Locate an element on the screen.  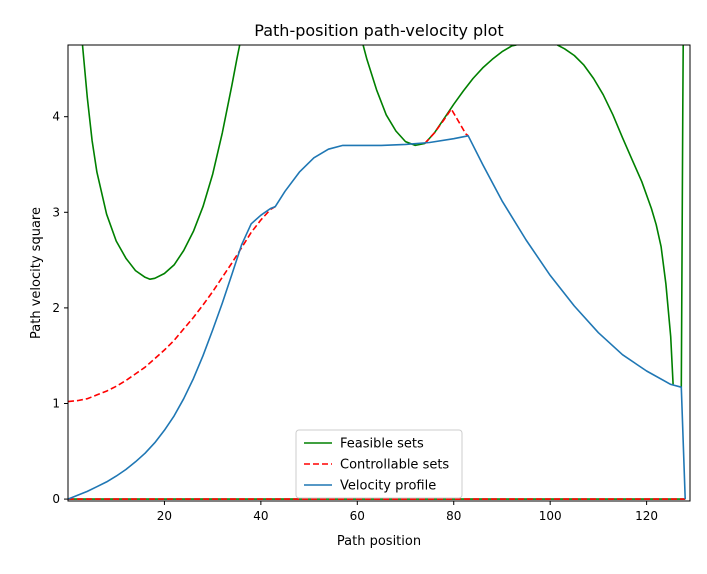
chart-title: Path-position path-velocity plot is located at coordinates (378, 30).